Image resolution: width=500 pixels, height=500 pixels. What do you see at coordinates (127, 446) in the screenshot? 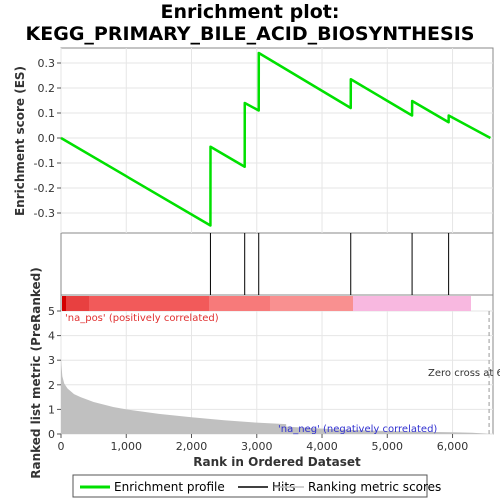
I see `metric-x-tick-label: 1,000` at bounding box center [127, 446].